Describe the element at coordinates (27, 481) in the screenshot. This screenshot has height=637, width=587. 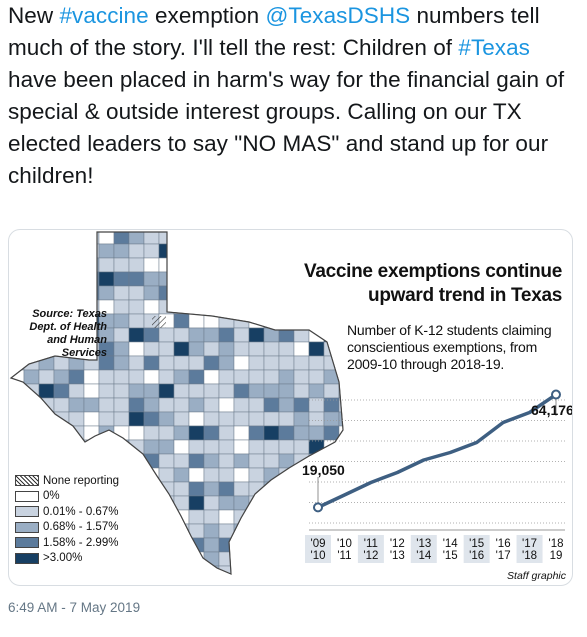
I see `legend-swatch` at that location.